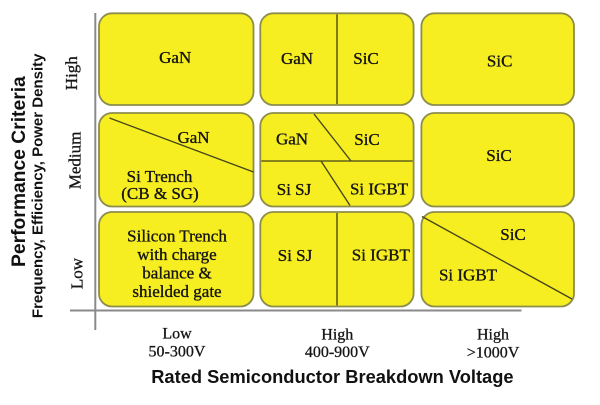  I want to click on svg-text: with charge, so click(176, 254).